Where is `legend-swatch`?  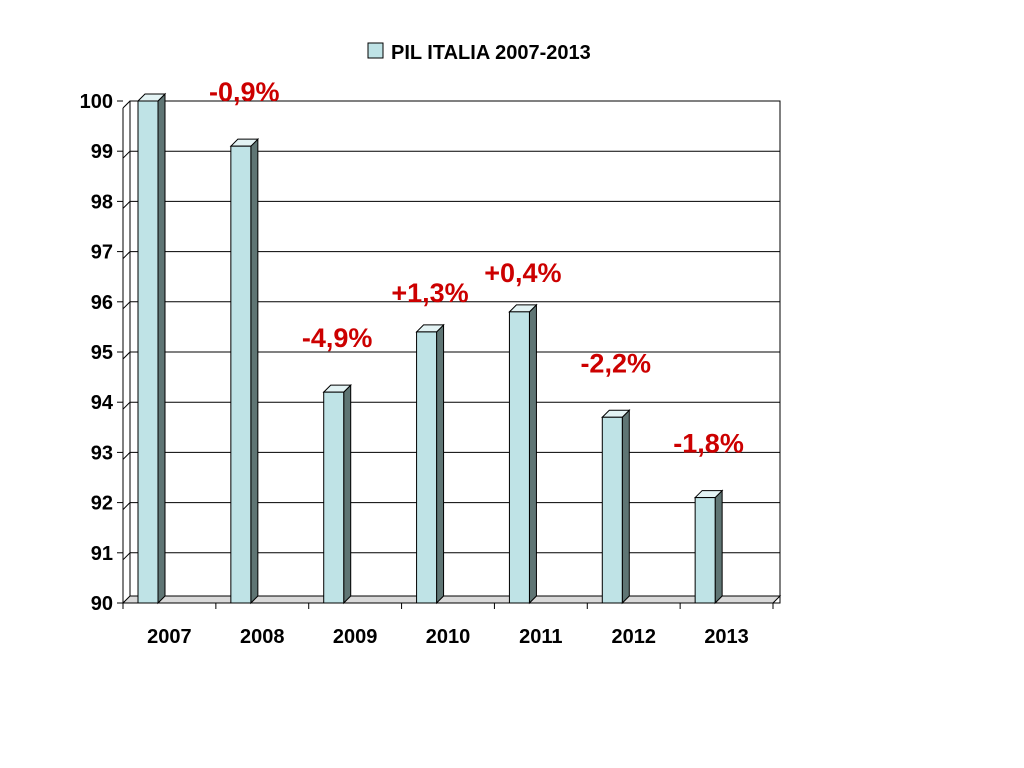 legend-swatch is located at coordinates (375, 50).